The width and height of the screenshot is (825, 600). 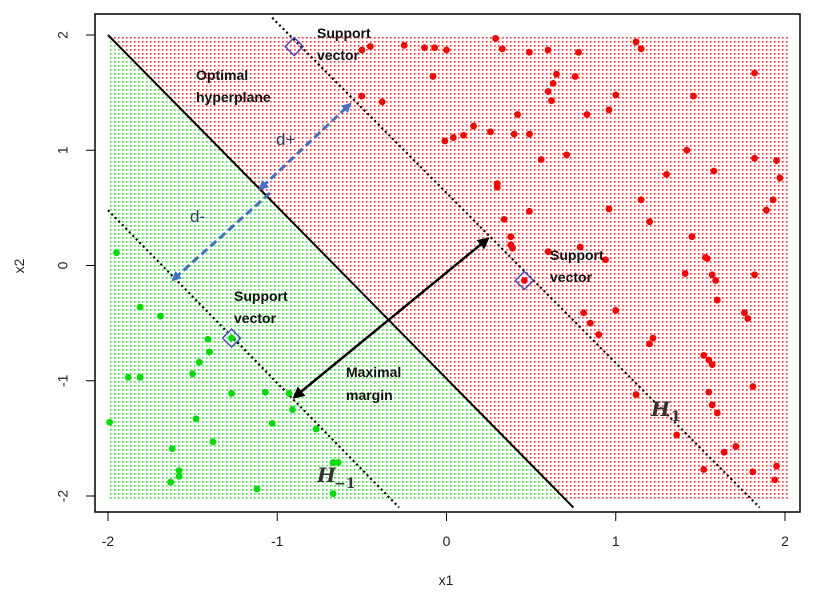 What do you see at coordinates (616, 541) in the screenshot?
I see `x-tick-label: 1` at bounding box center [616, 541].